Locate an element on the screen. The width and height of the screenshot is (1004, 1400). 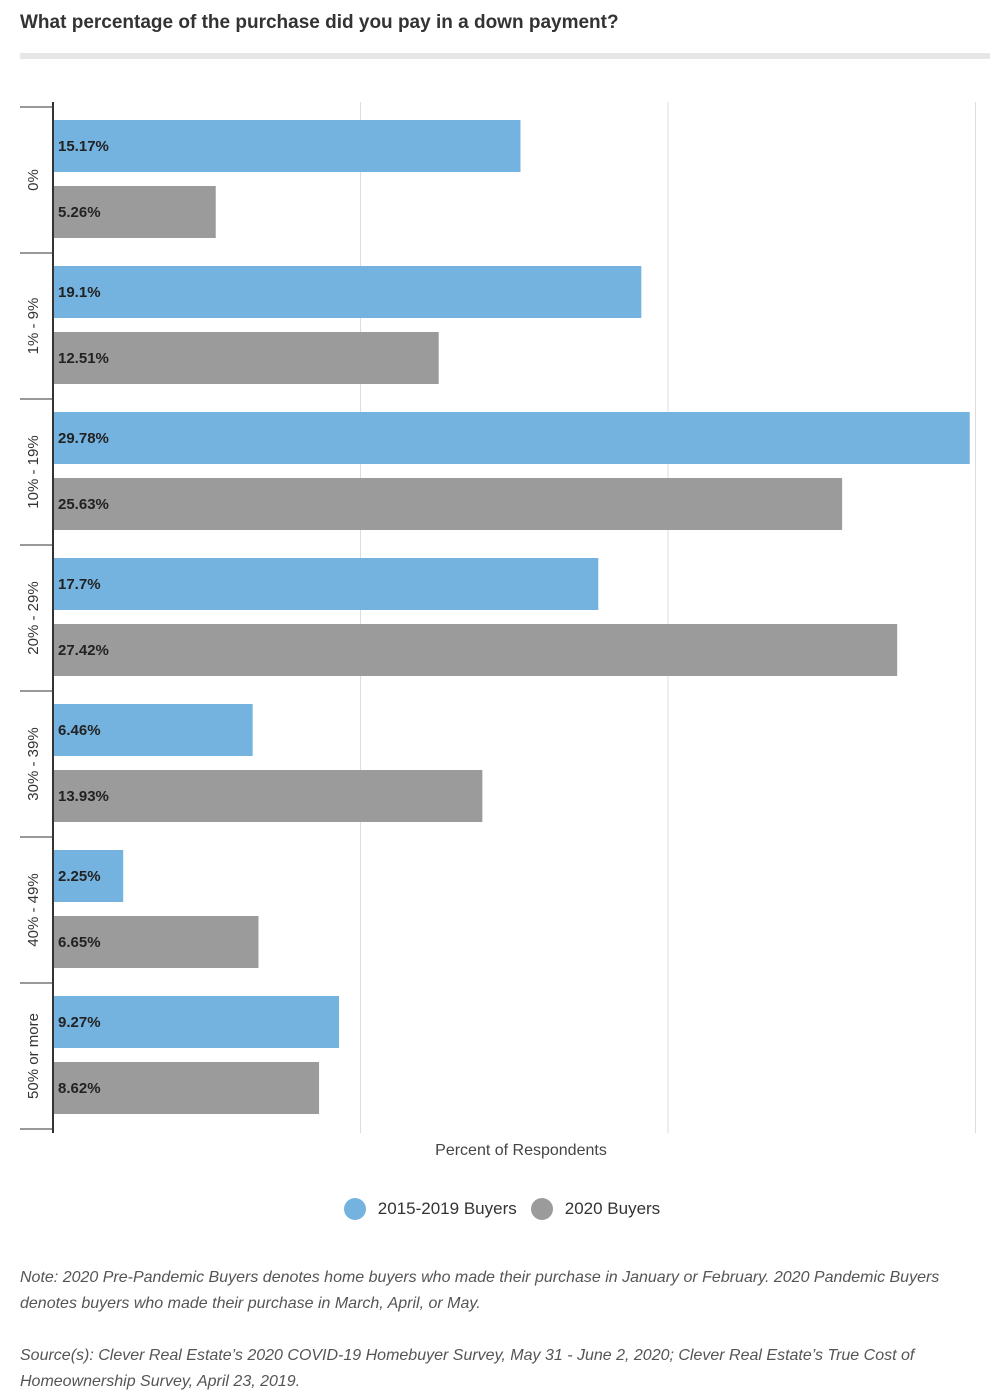
legend-item-series-2: 2020 Buyers is located at coordinates (595, 1209).